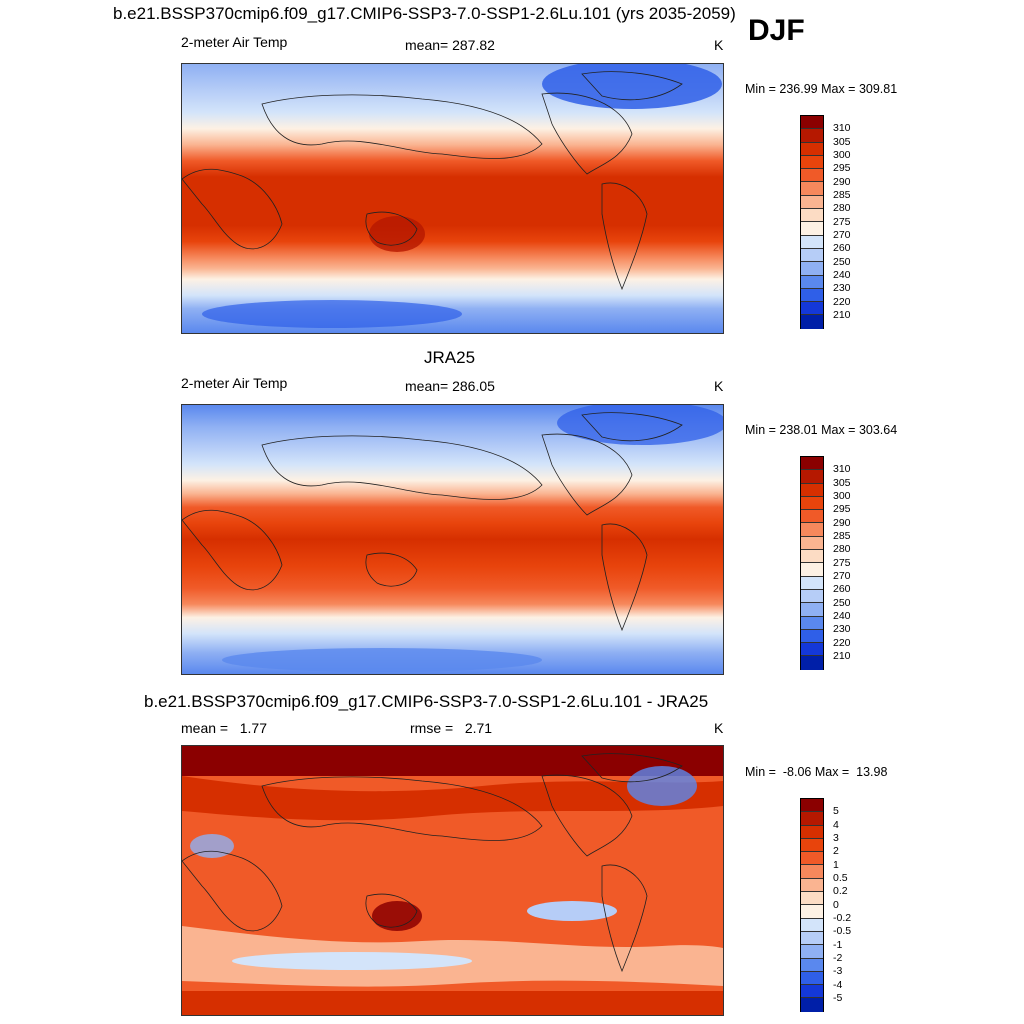 This screenshot has width=1024, height=1024. Describe the element at coordinates (842, 602) in the screenshot. I see `panel2-colorbar-tick: 250` at that location.